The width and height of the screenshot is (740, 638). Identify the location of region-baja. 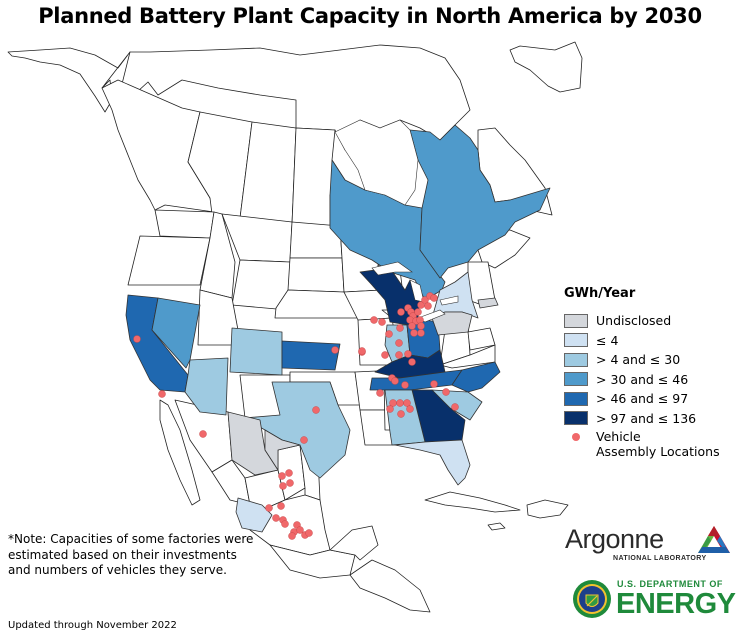
(180, 452).